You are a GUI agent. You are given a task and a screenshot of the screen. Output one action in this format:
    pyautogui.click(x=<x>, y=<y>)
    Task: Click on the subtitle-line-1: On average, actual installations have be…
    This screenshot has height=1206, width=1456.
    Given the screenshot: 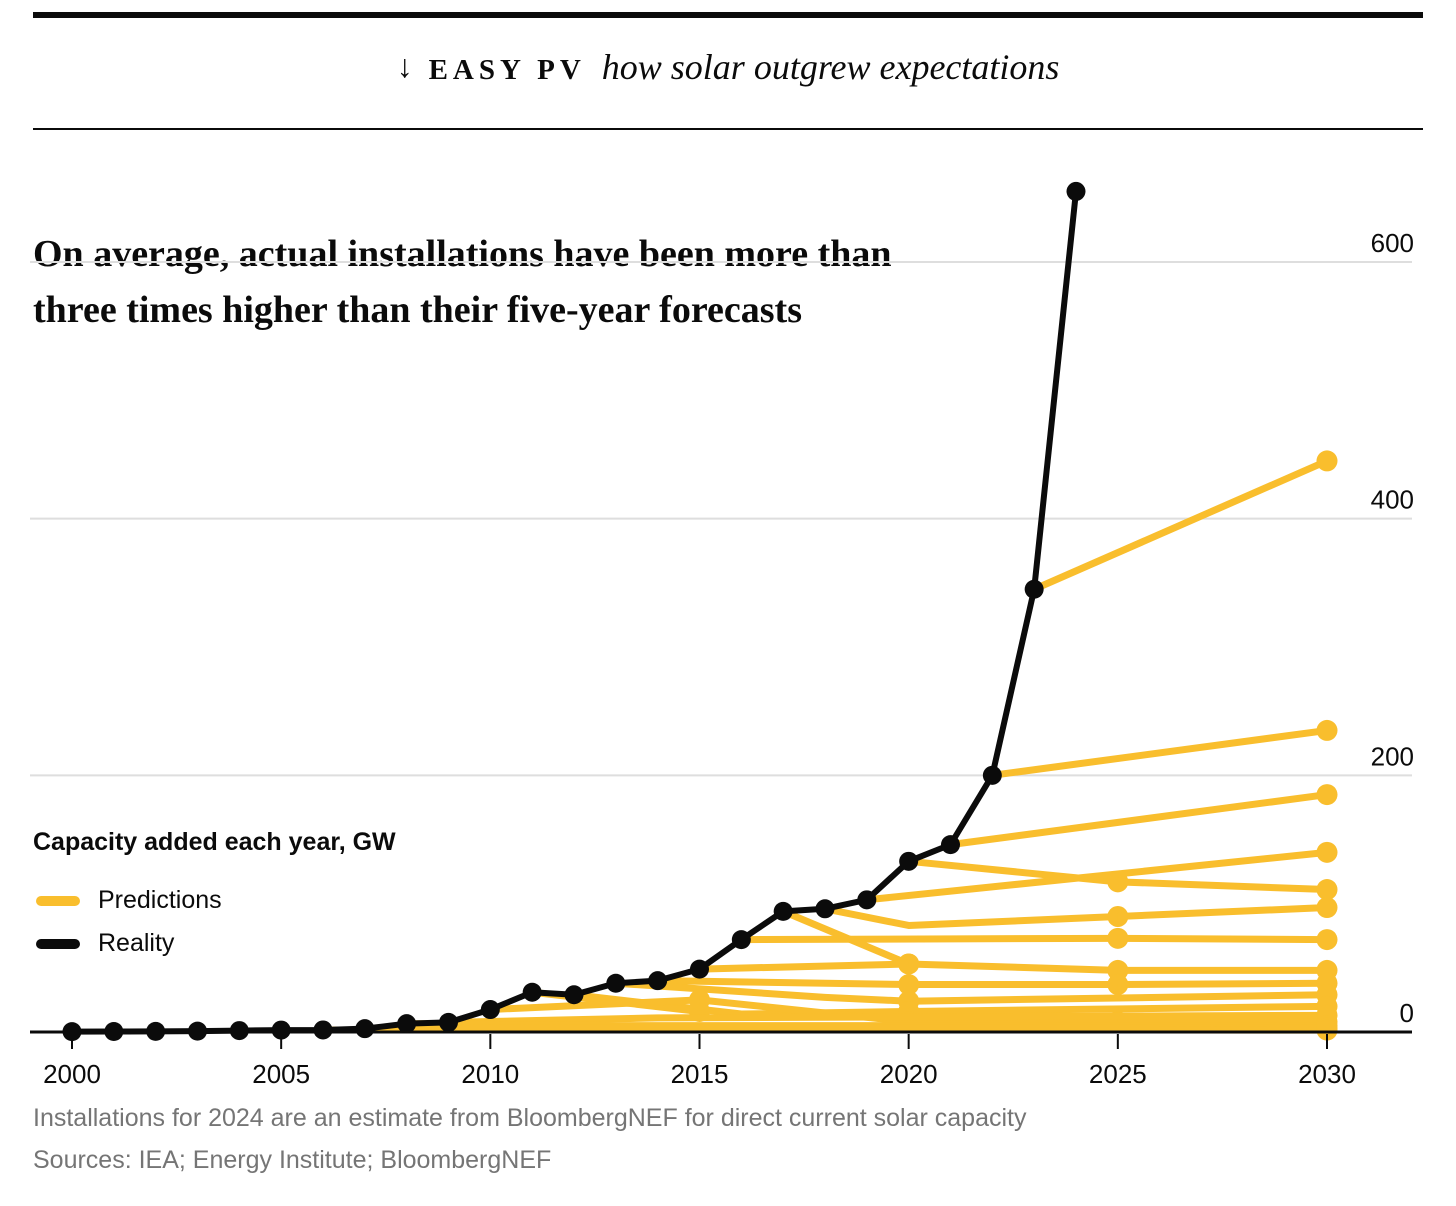 What is the action you would take?
    pyautogui.click(x=462, y=254)
    